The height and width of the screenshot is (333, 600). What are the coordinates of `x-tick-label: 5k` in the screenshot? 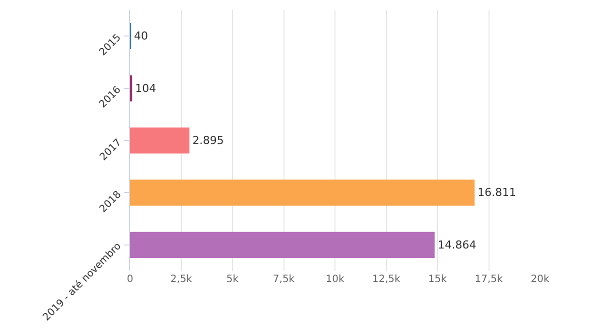 It's located at (232, 279).